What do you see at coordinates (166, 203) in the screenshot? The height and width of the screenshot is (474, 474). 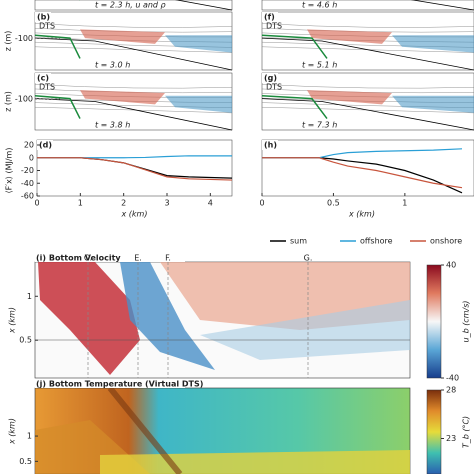 I see `x-tick-label: 3` at bounding box center [166, 203].